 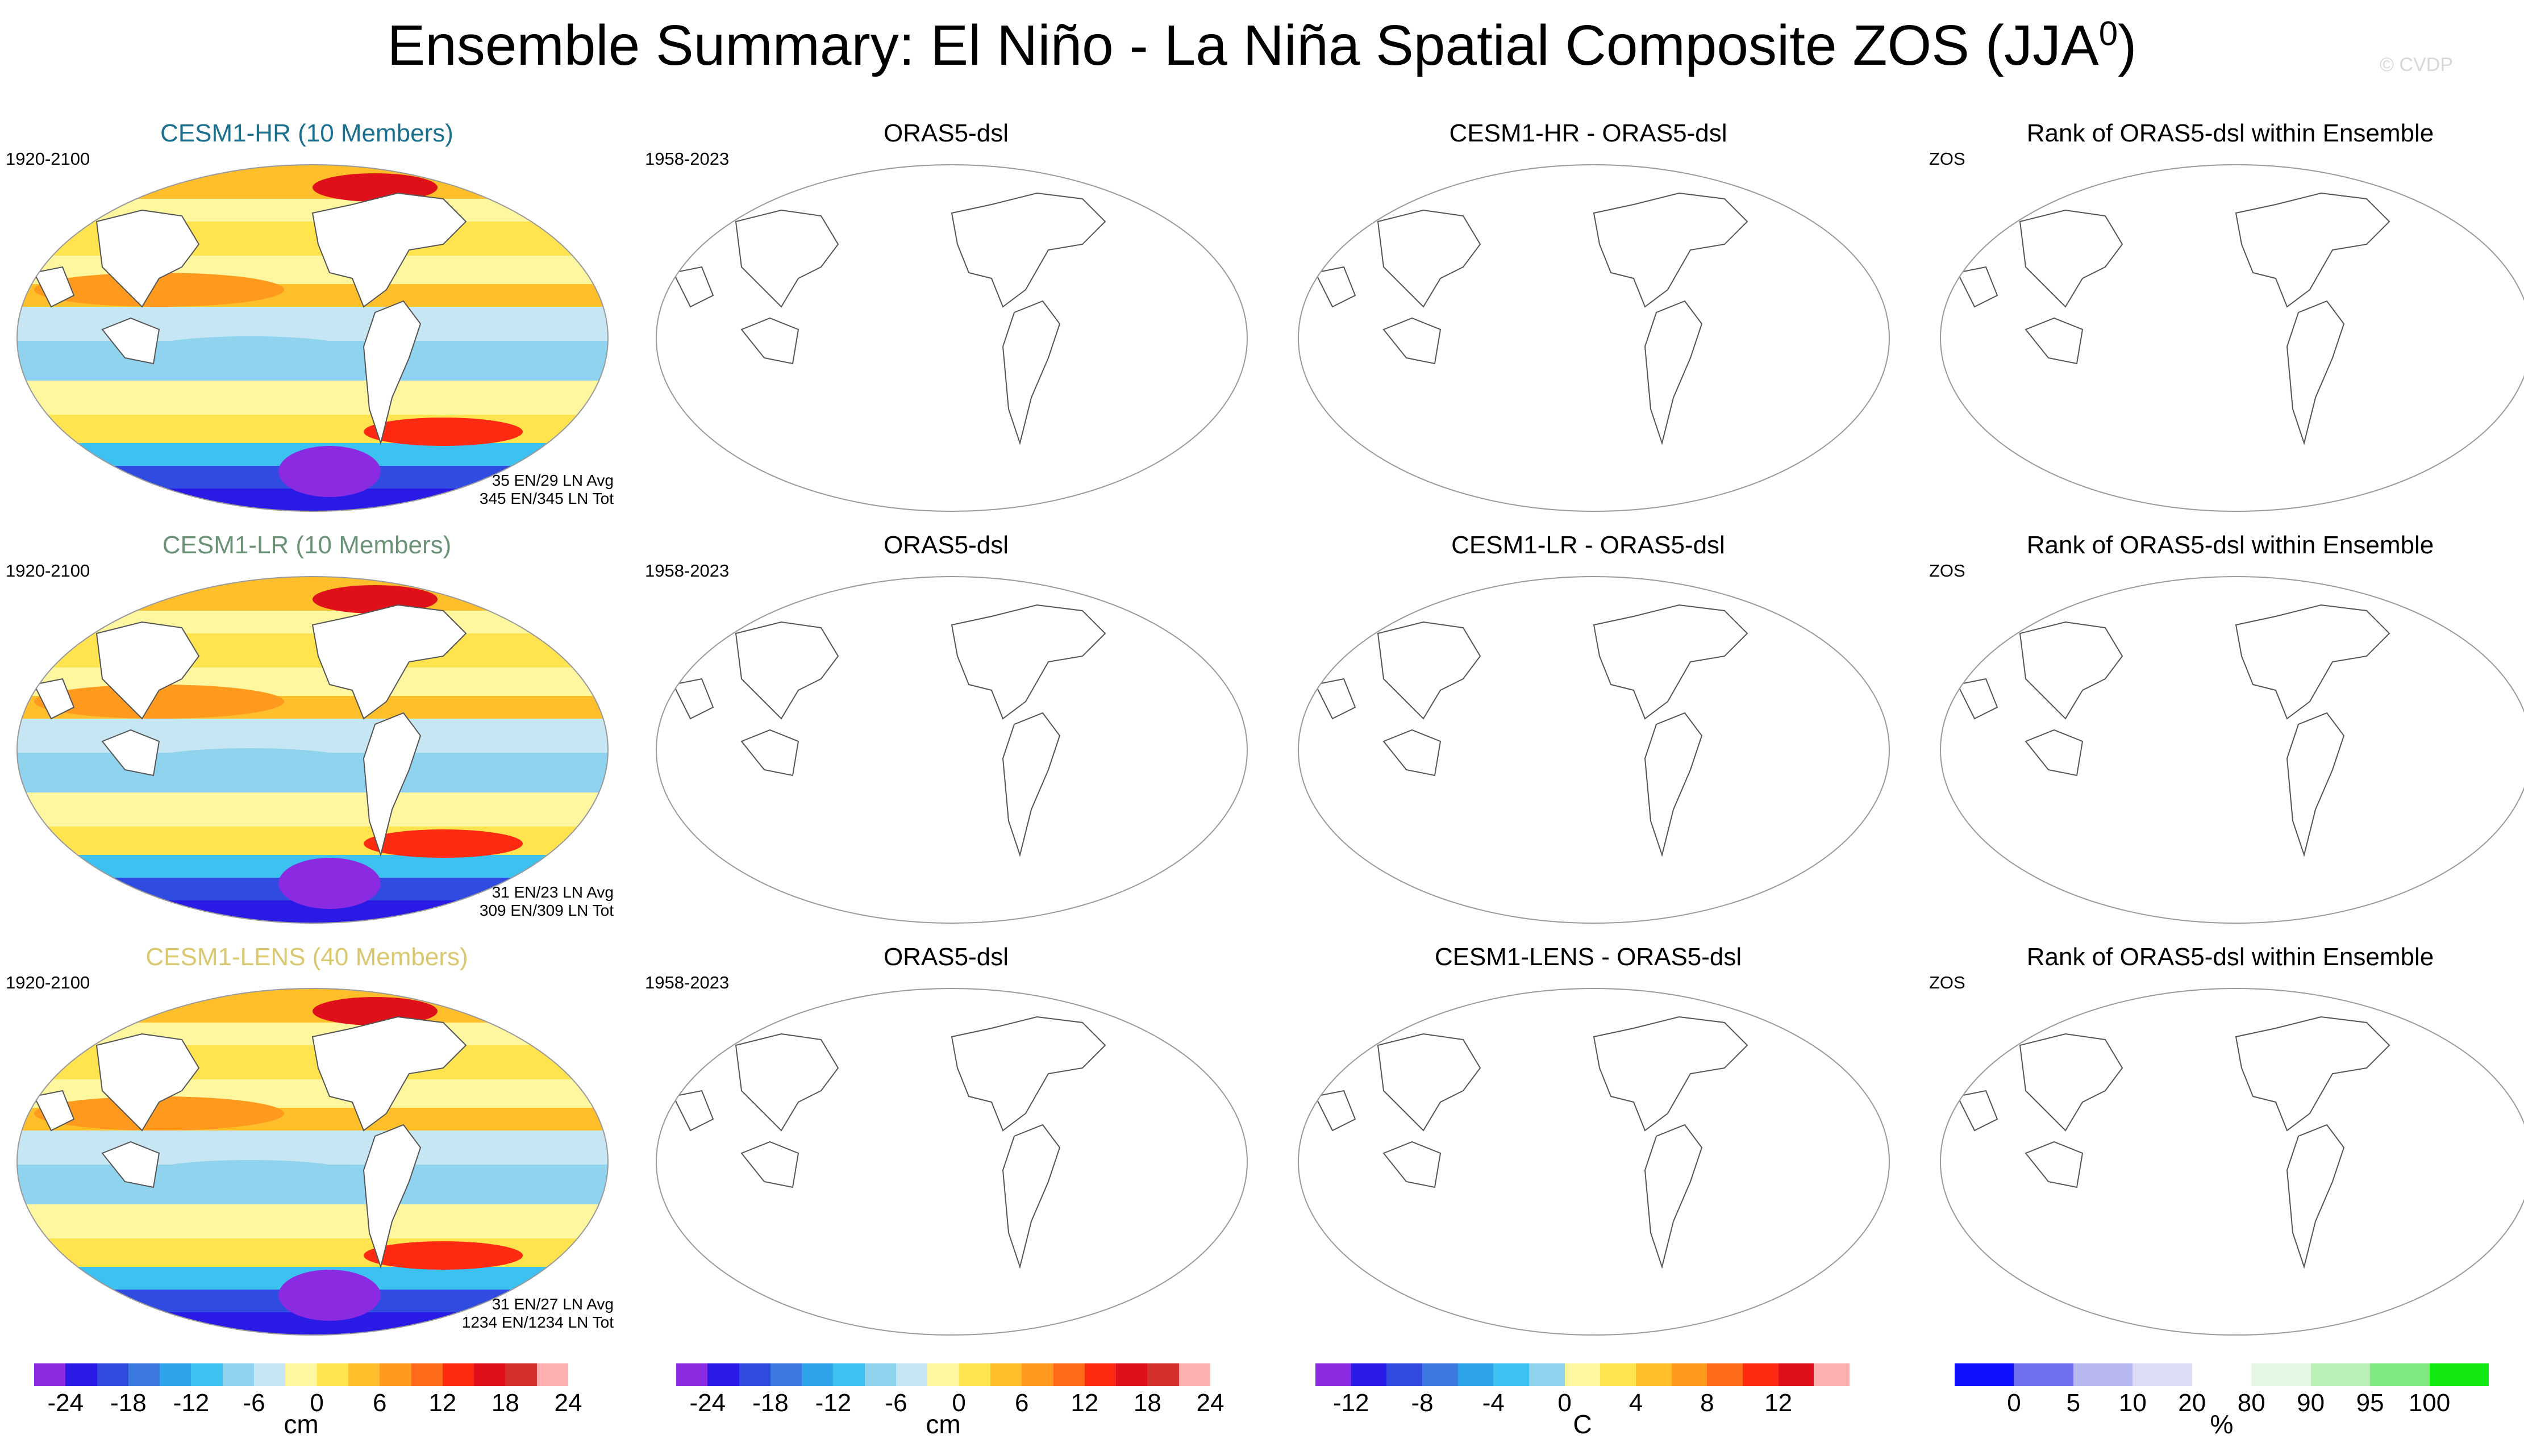 What do you see at coordinates (2416, 65) in the screenshot?
I see `copyright-label: © CVDP` at bounding box center [2416, 65].